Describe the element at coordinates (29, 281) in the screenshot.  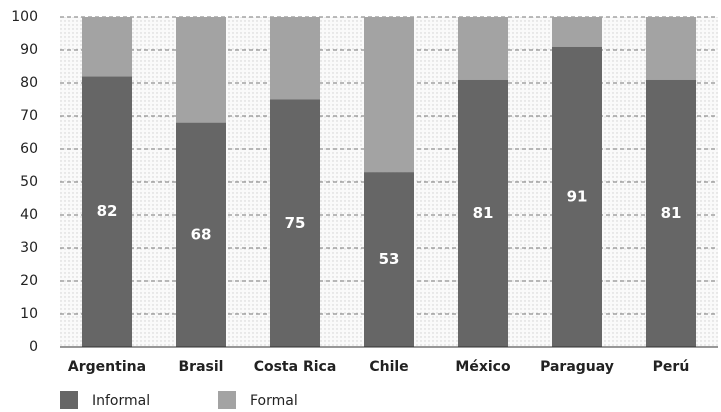
I see `y-tick-label: 20` at that location.